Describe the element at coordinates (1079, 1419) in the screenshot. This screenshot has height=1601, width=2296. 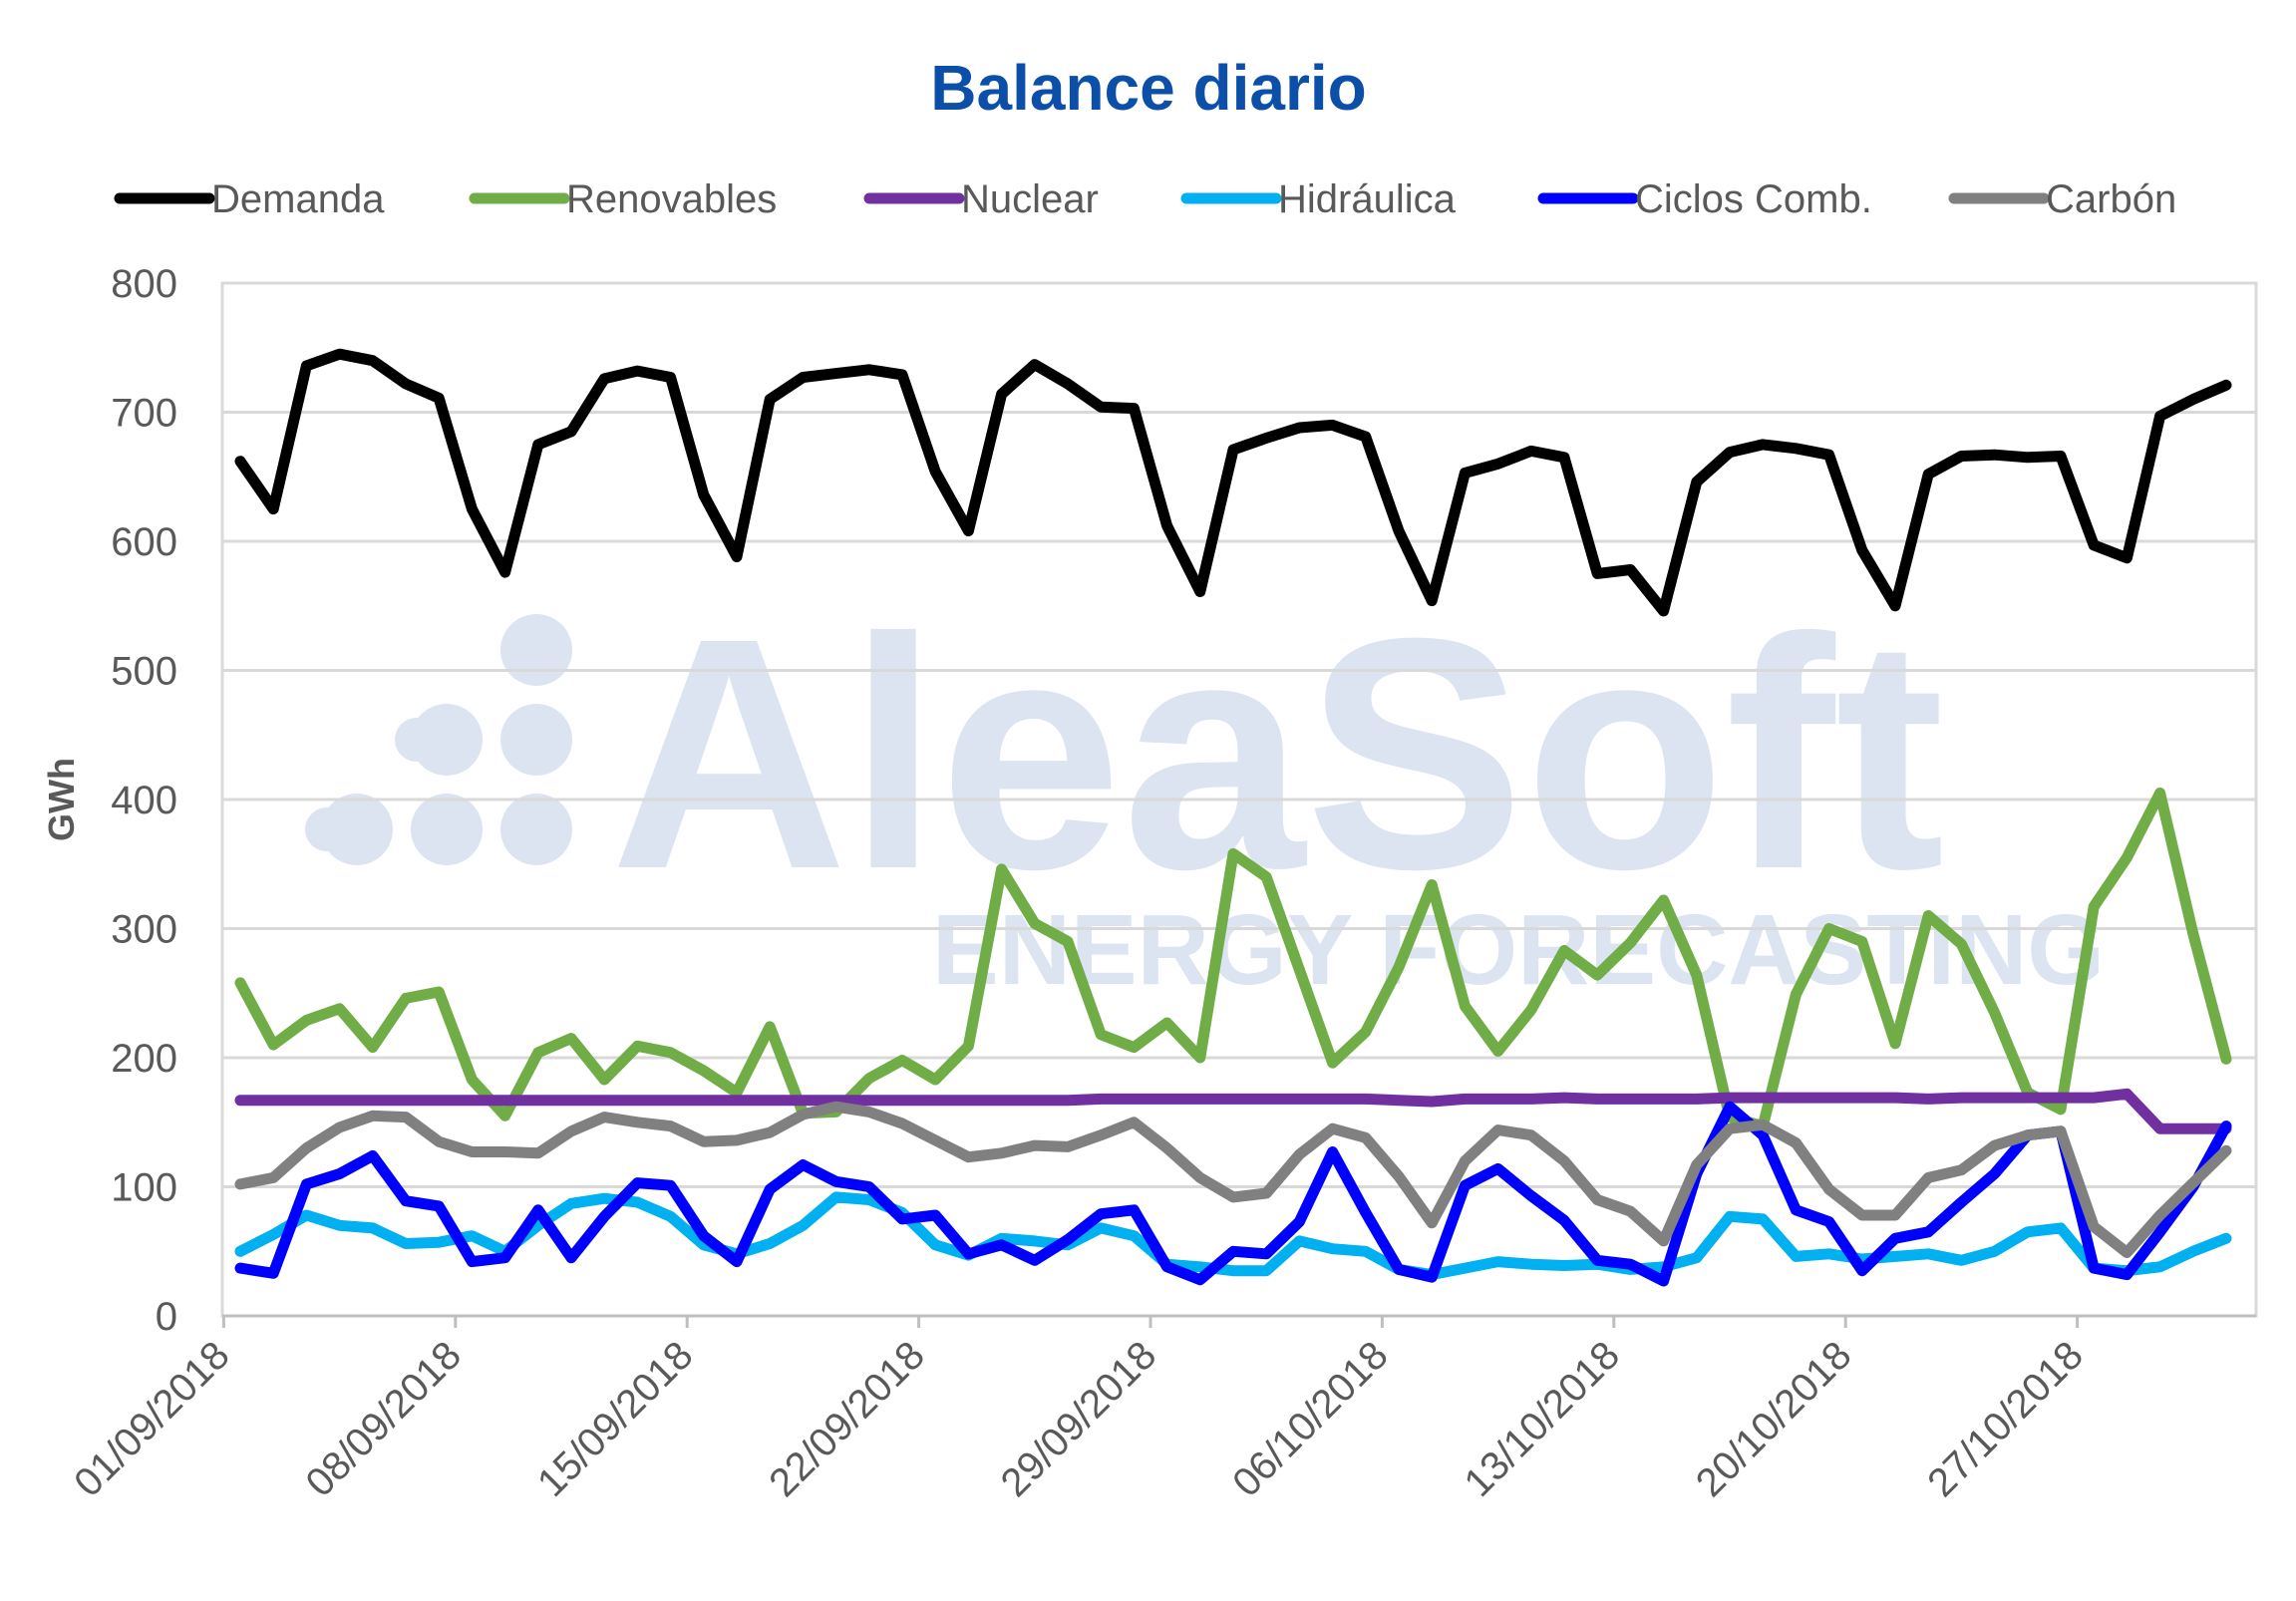
I see `x-tick-label: 29/09/2018` at that location.